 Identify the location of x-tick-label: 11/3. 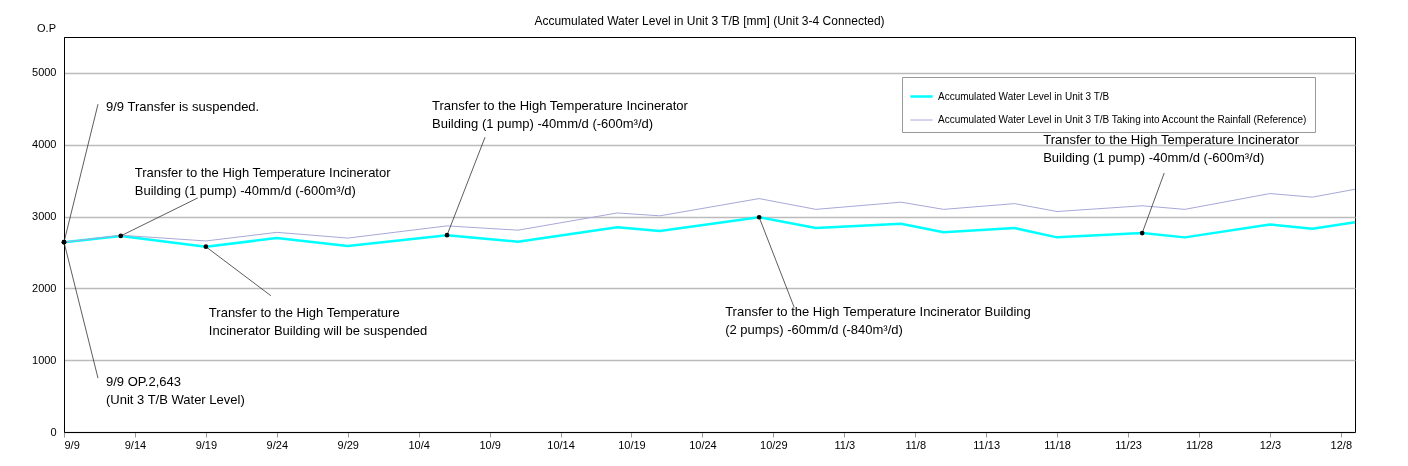
(845, 444).